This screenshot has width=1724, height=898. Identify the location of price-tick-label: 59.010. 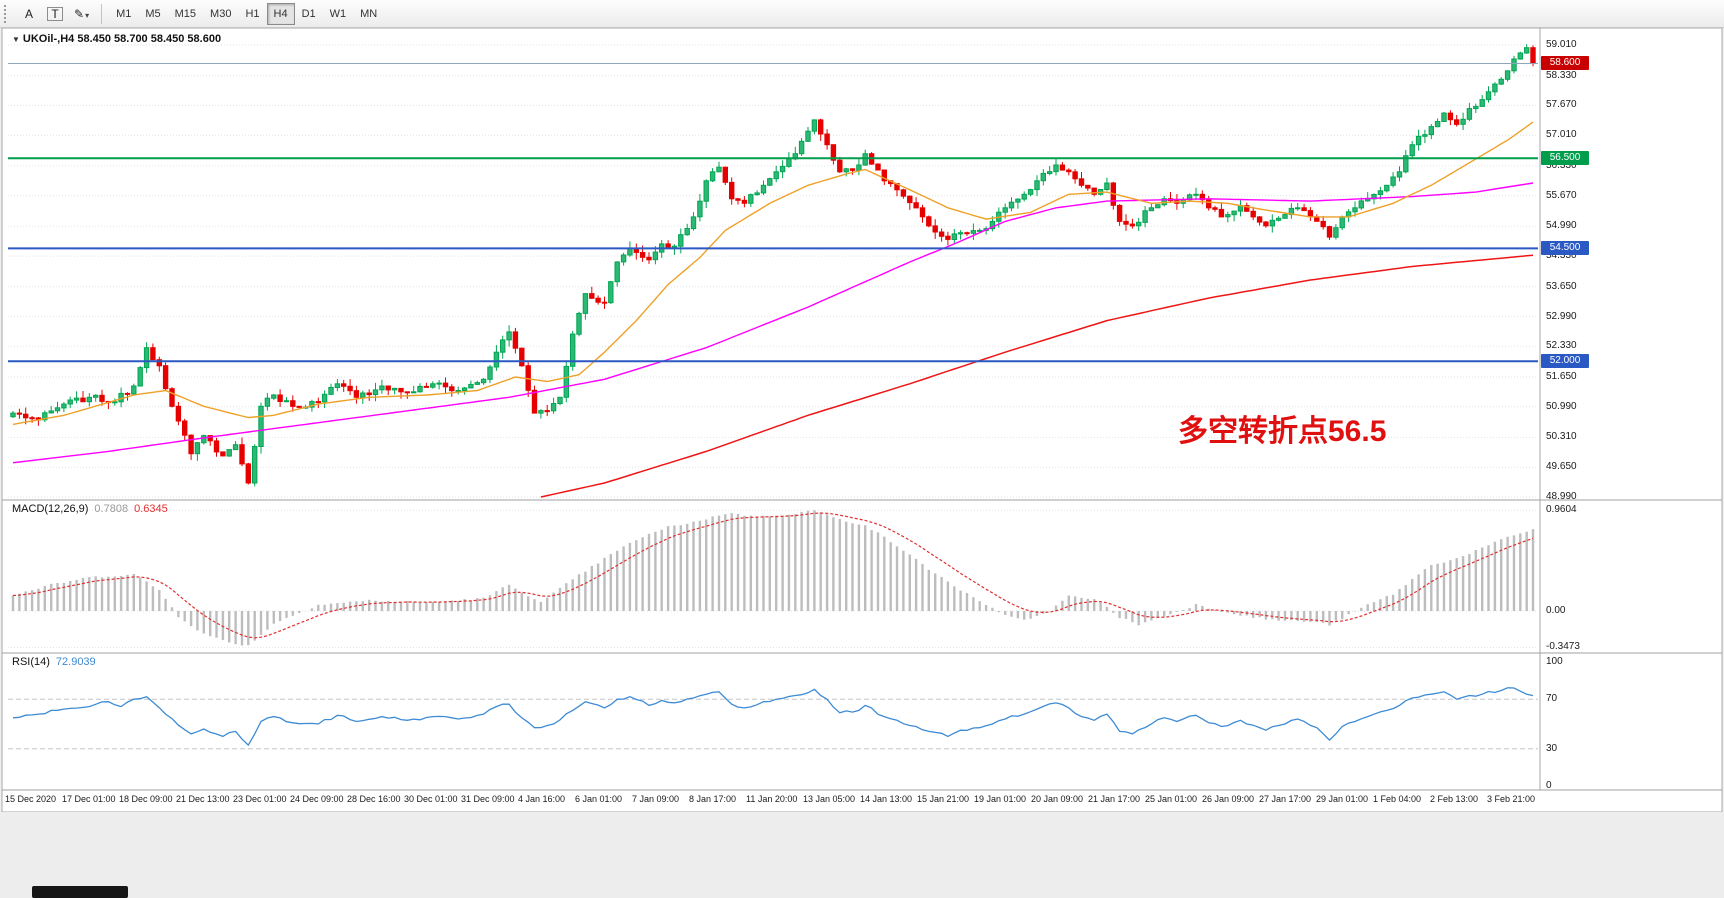
(1561, 44).